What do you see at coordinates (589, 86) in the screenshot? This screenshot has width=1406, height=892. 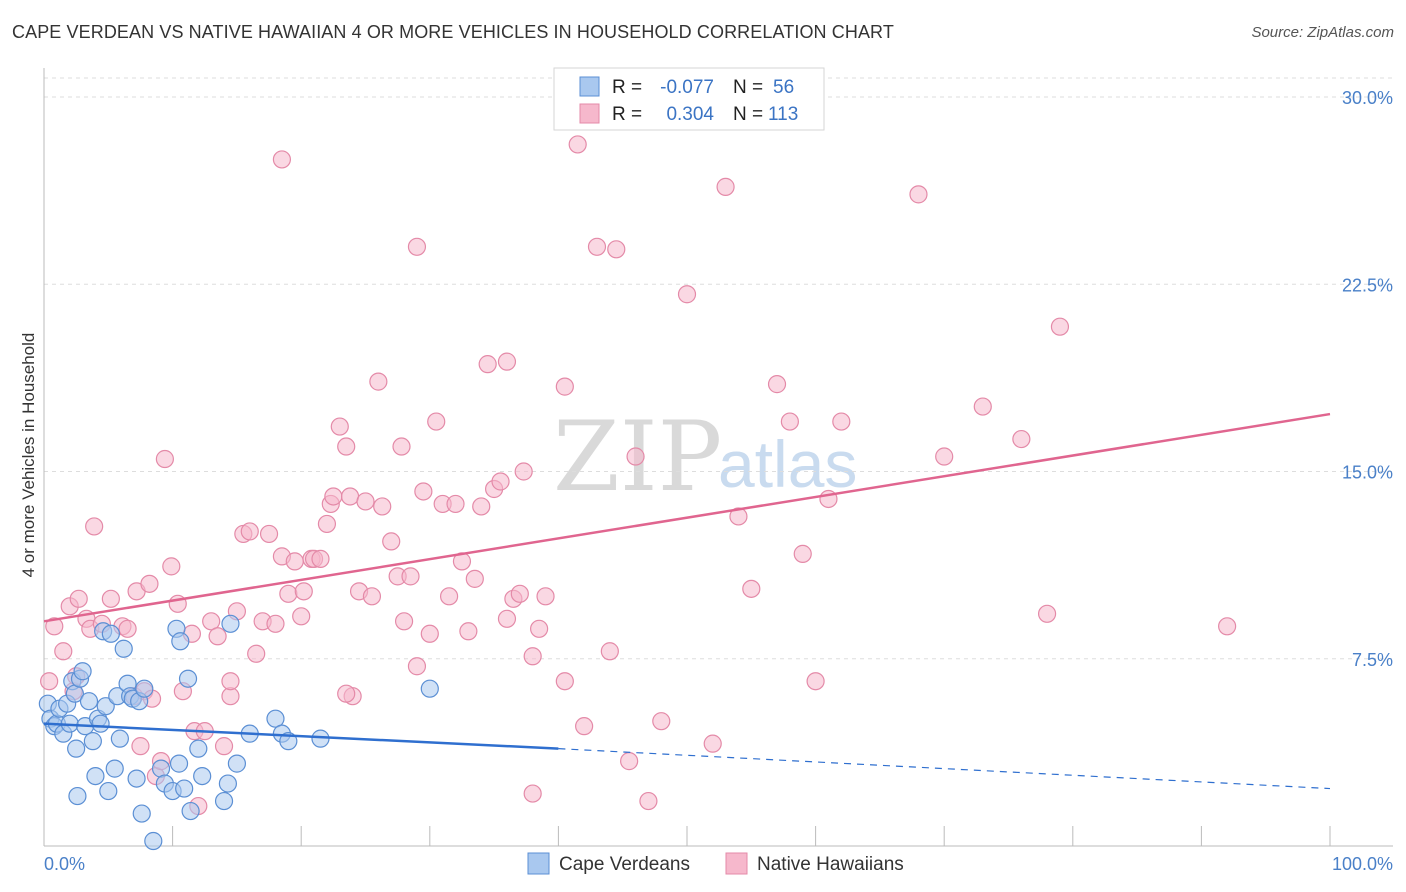 I see `legend-swatch-blue` at bounding box center [589, 86].